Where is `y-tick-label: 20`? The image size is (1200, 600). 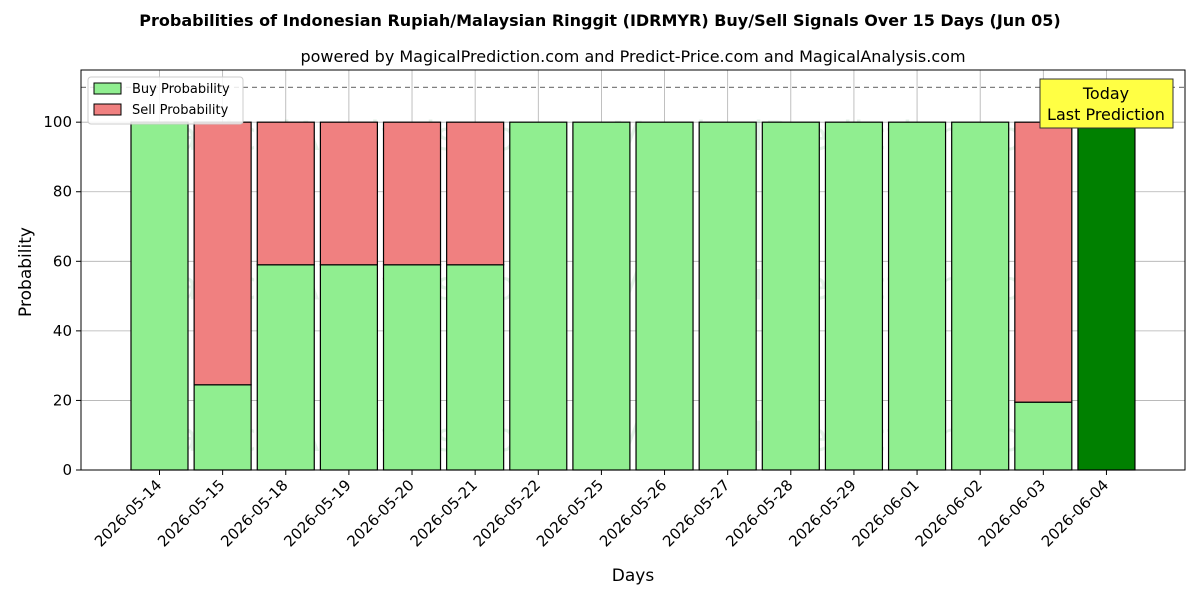
y-tick-label: 20 is located at coordinates (62, 400).